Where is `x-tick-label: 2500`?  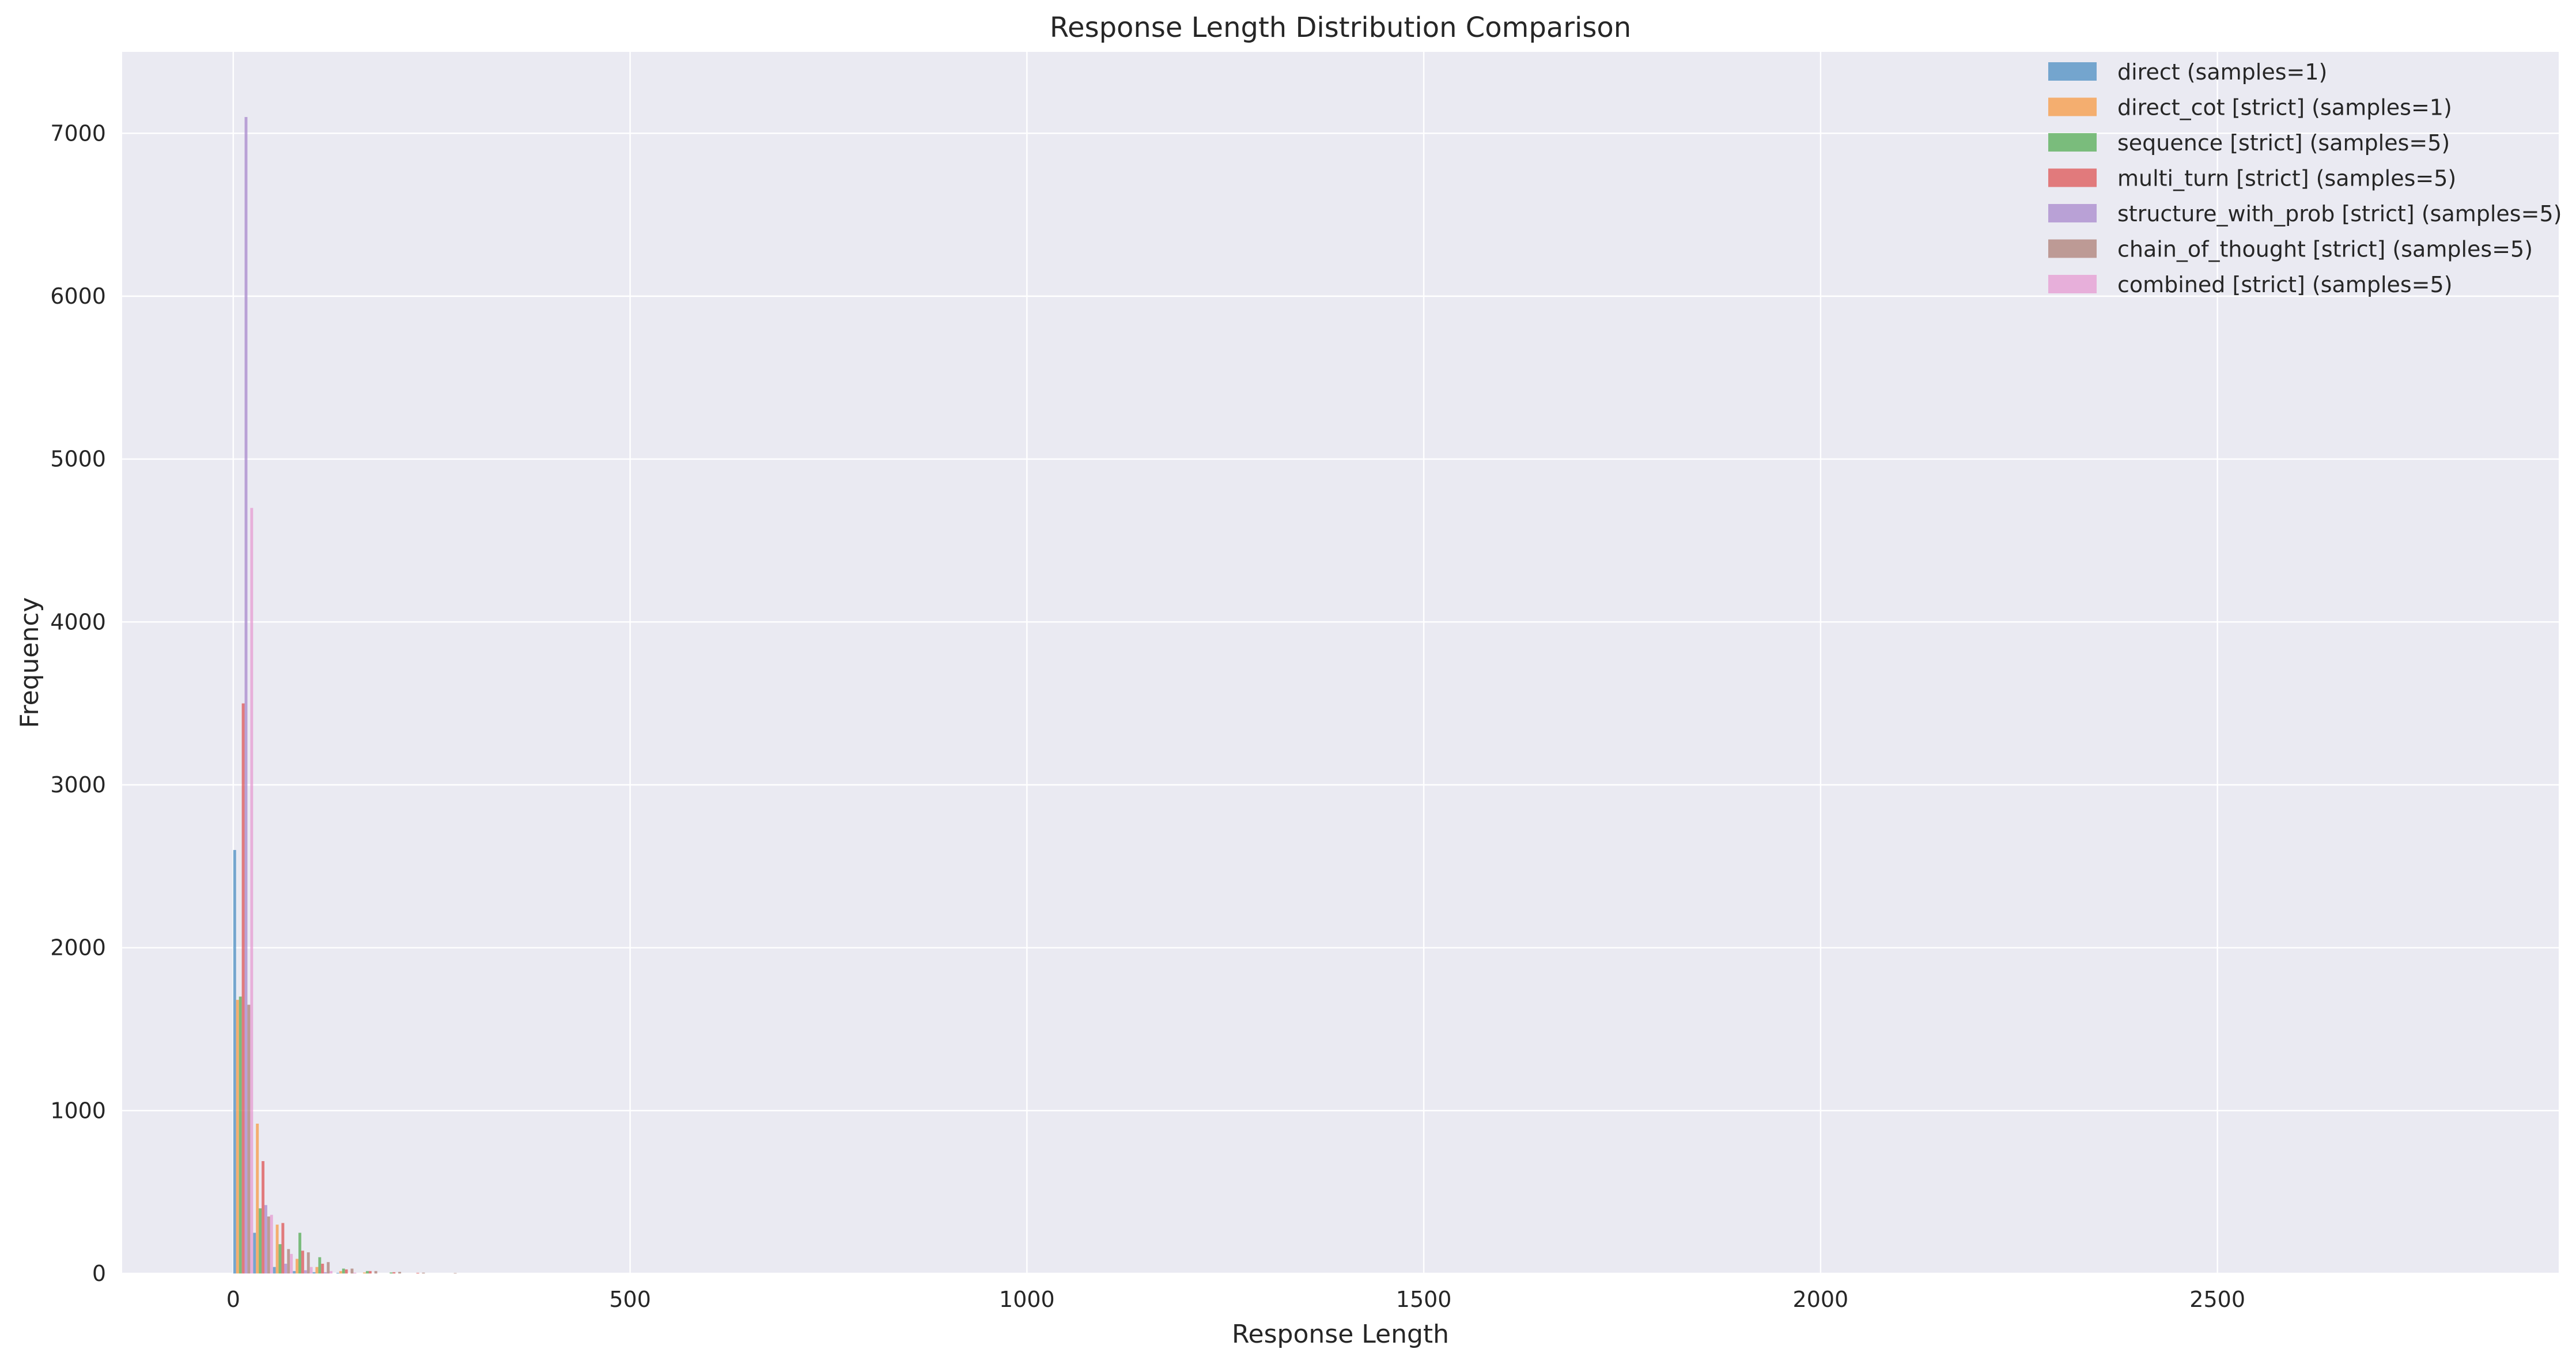 x-tick-label: 2500 is located at coordinates (2217, 1299).